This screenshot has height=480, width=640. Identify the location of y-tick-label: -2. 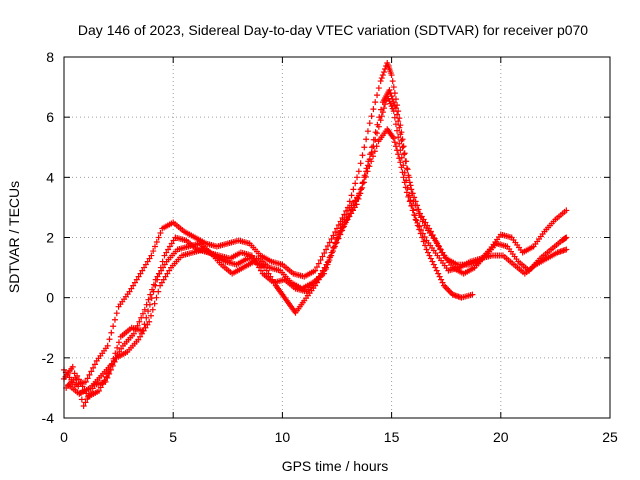
(48, 358).